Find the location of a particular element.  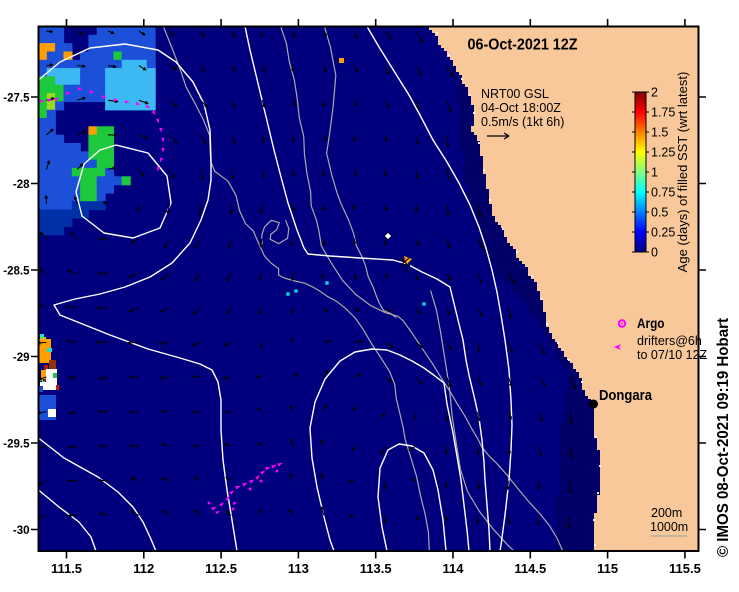

svg-text: 113.5 is located at coordinates (376, 568).